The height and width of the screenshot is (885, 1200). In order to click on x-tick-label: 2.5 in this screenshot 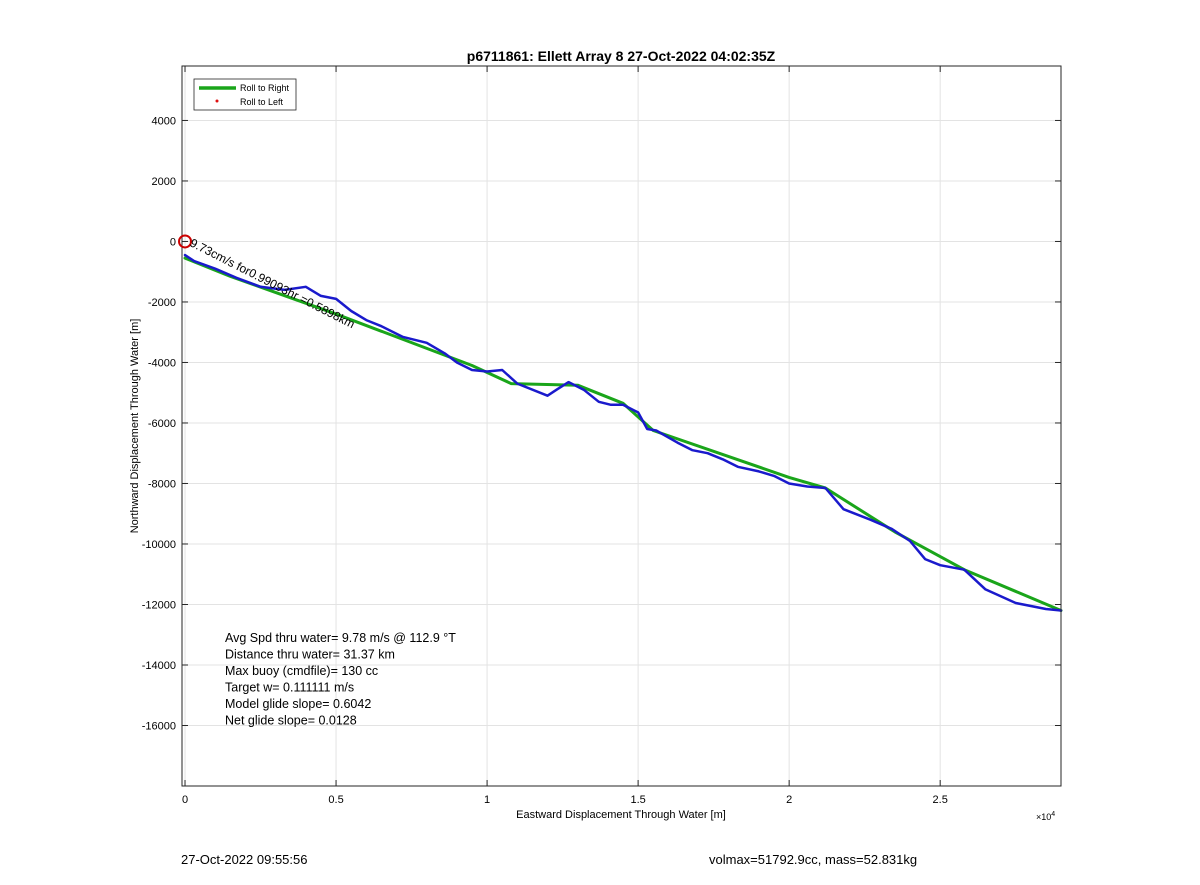, I will do `click(940, 800)`.